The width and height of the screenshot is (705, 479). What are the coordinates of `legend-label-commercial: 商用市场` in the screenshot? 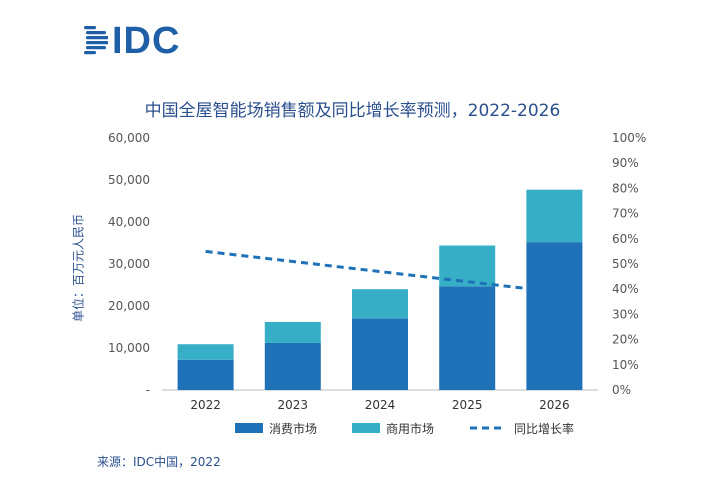 It's located at (410, 428).